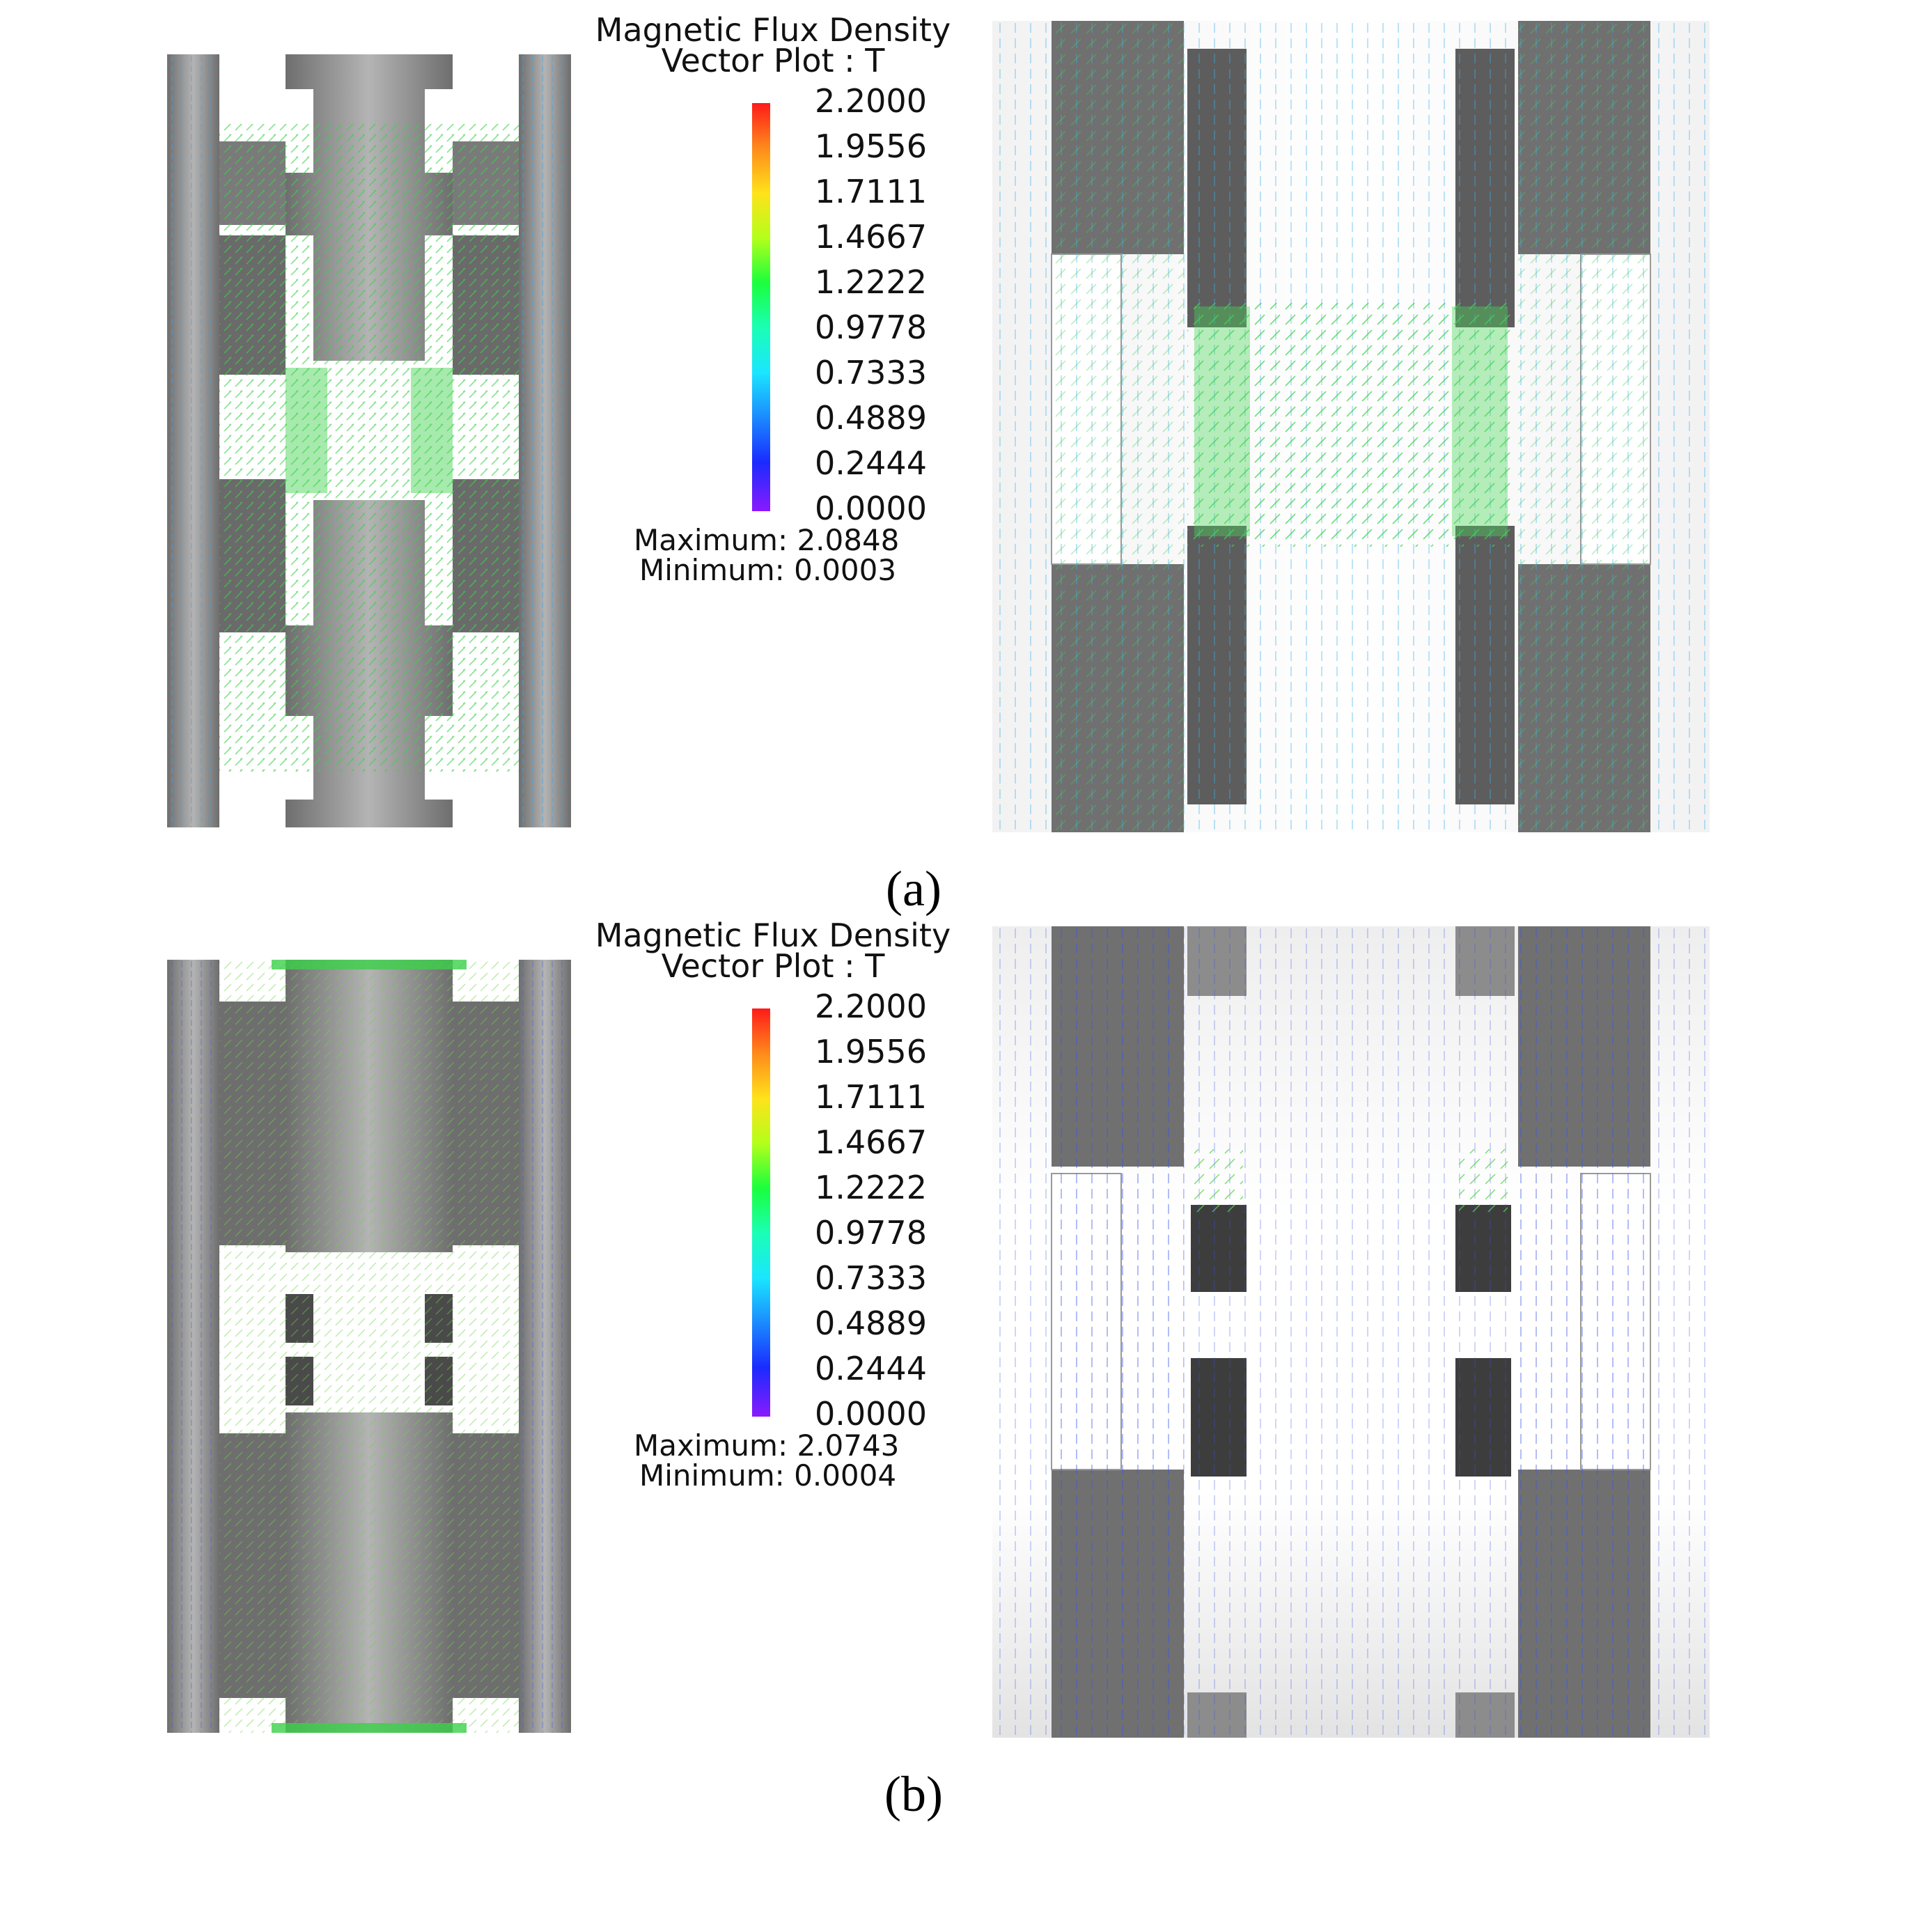  I want to click on vector-field-full-a, so click(369, 440).